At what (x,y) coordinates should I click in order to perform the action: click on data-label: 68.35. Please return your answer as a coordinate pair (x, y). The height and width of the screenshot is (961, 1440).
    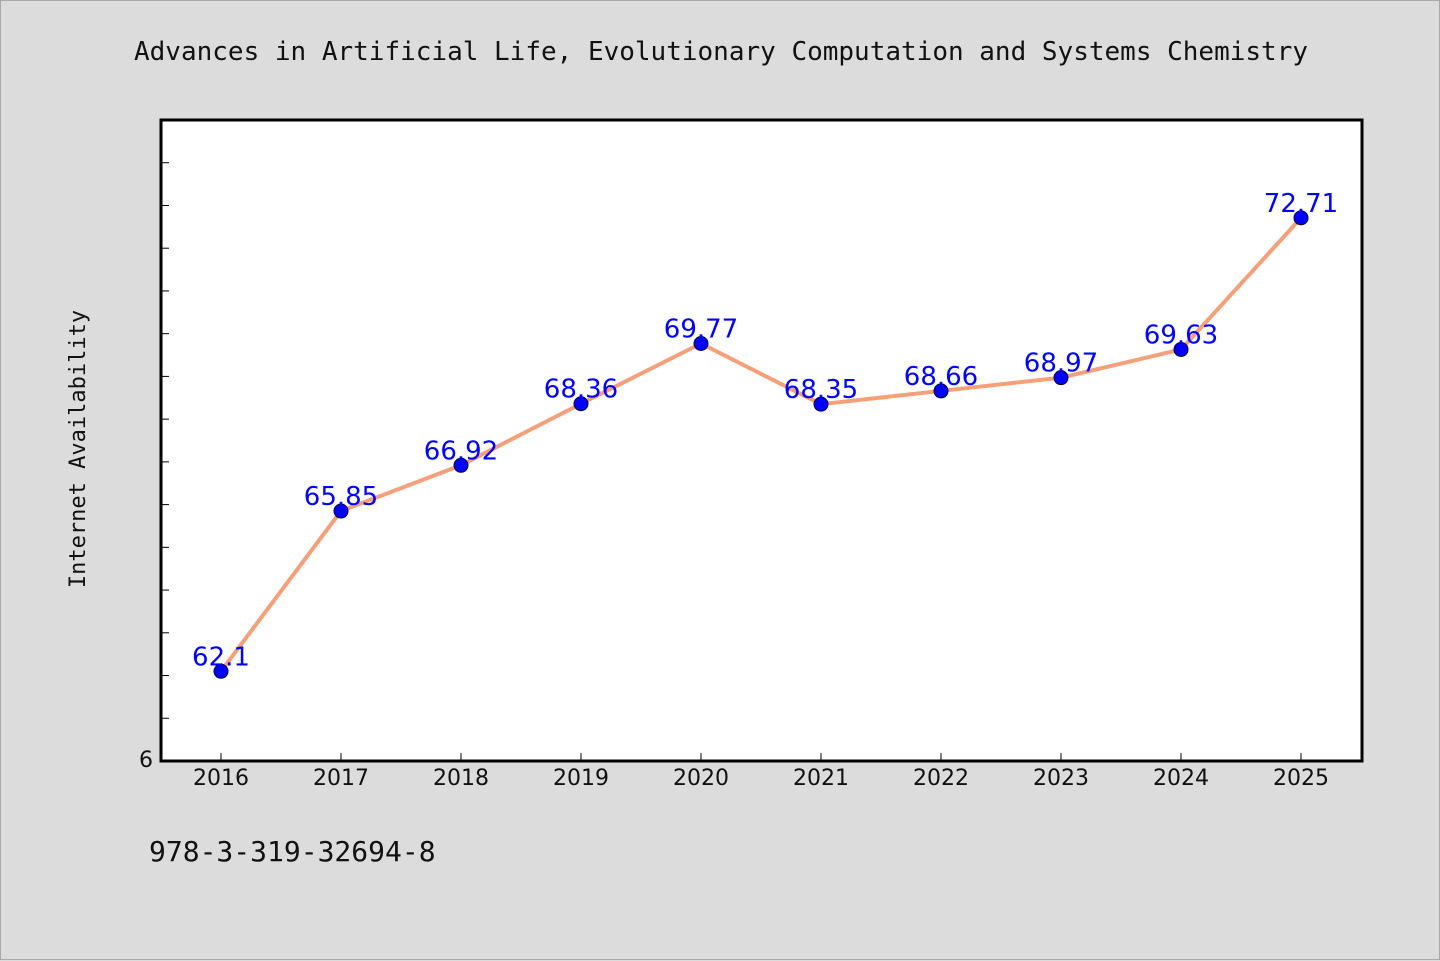
    Looking at the image, I should click on (821, 390).